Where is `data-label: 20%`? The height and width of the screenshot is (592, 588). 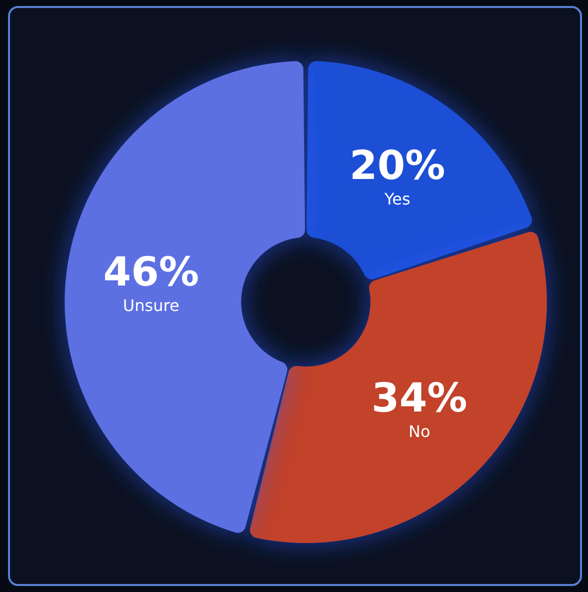 data-label: 20% is located at coordinates (398, 165).